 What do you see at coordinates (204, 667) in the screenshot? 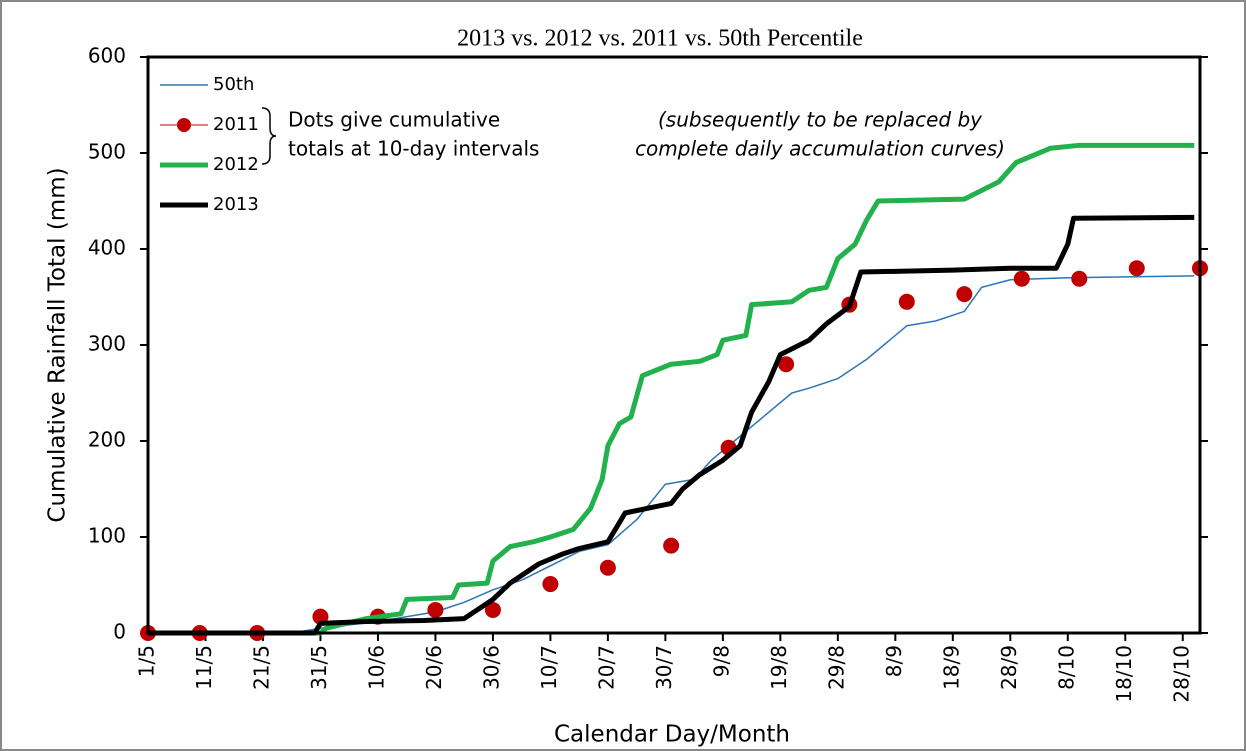
I see `x-tick-label: 11/5` at bounding box center [204, 667].